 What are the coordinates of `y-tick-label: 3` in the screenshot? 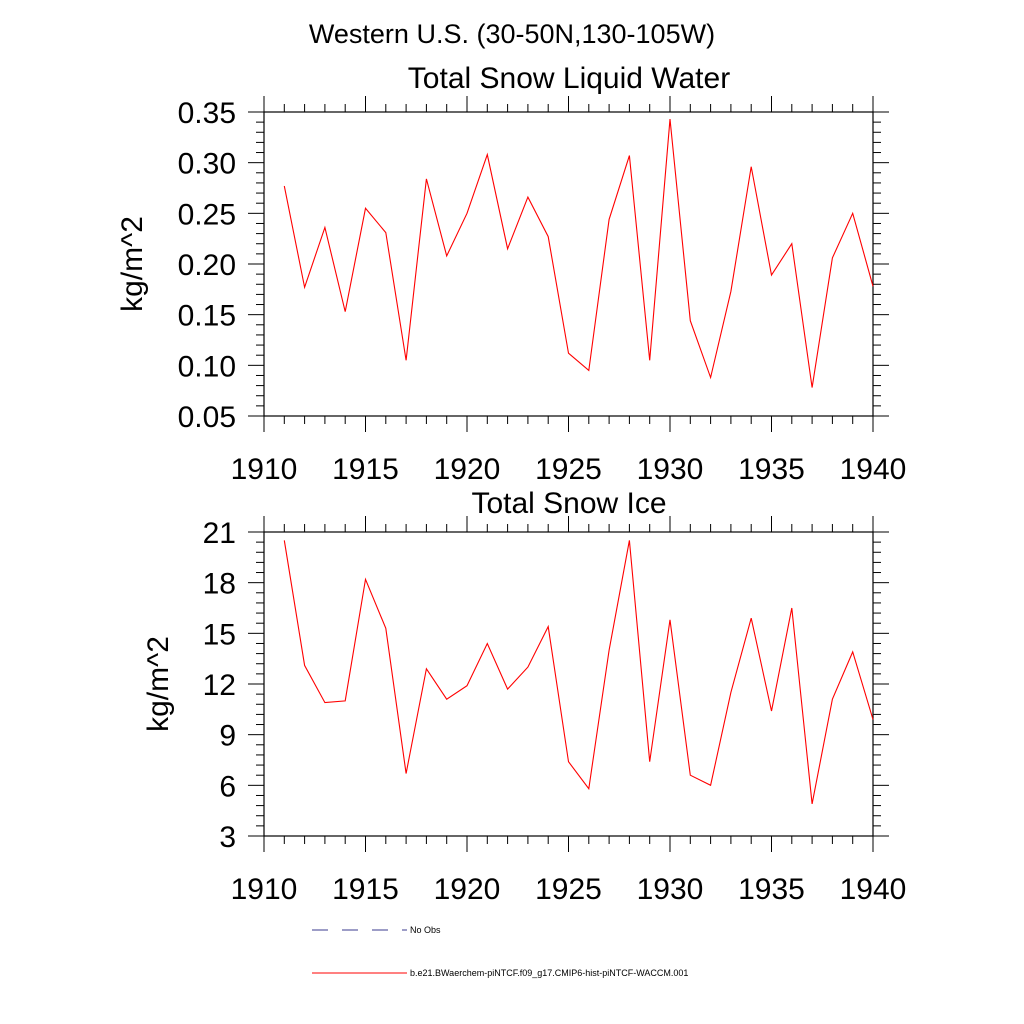 It's located at (227, 837).